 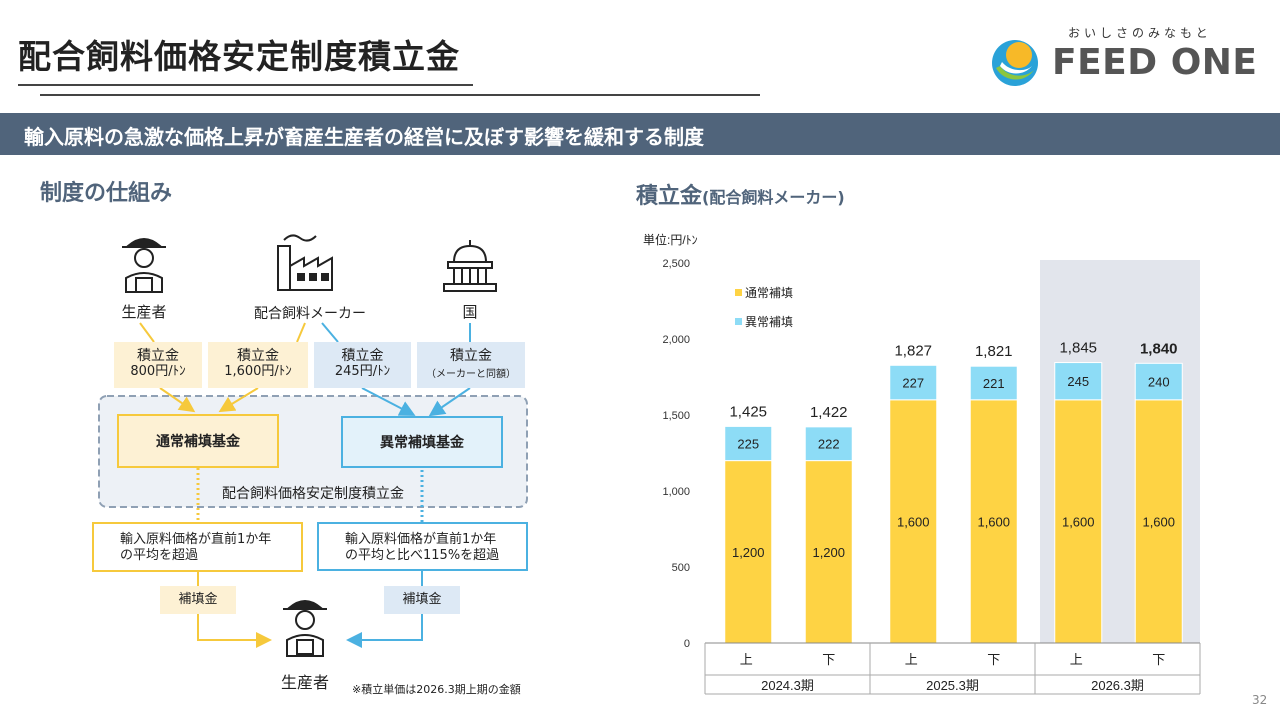 I want to click on y-tick-label: 1,000, so click(x=676, y=492).